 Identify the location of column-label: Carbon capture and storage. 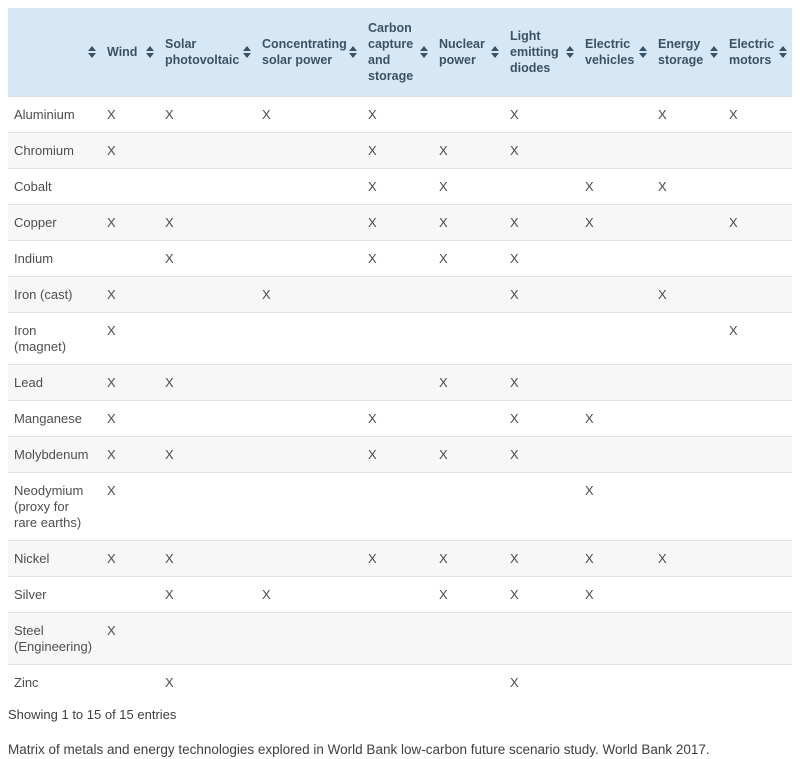
(391, 52).